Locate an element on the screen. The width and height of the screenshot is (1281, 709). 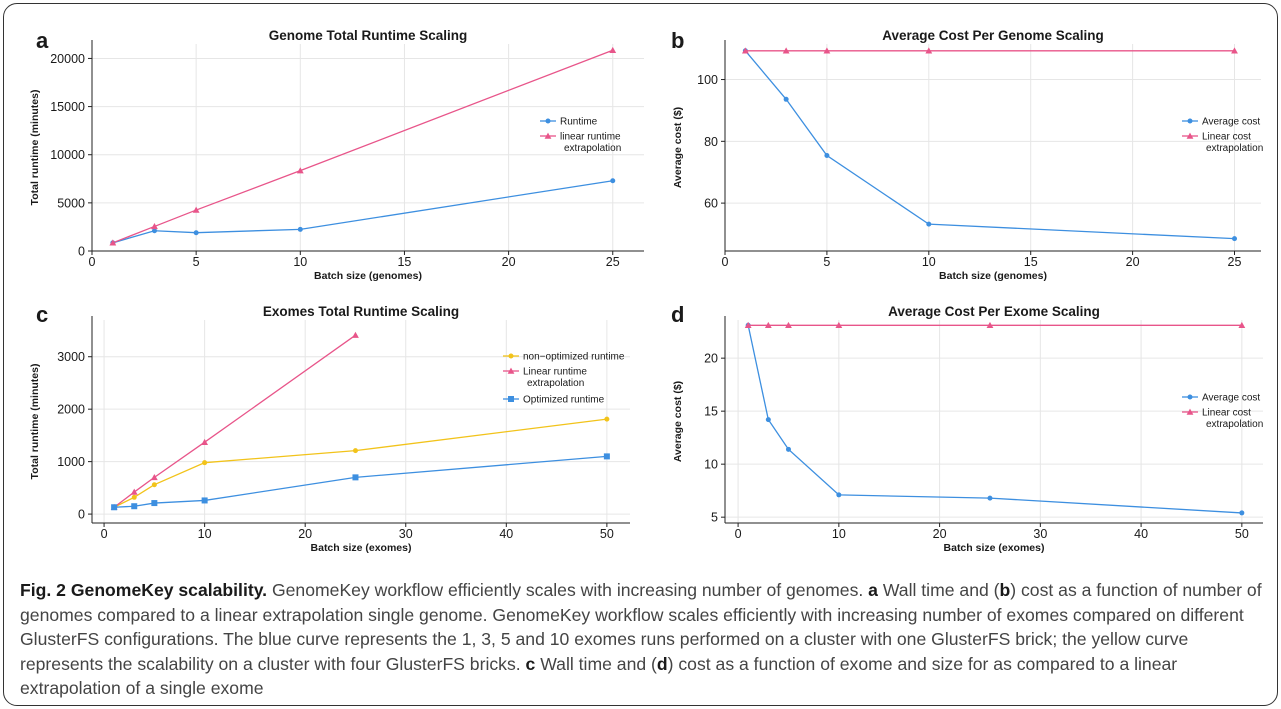
caption-title: GenomeKey scalability. is located at coordinates (169, 590).